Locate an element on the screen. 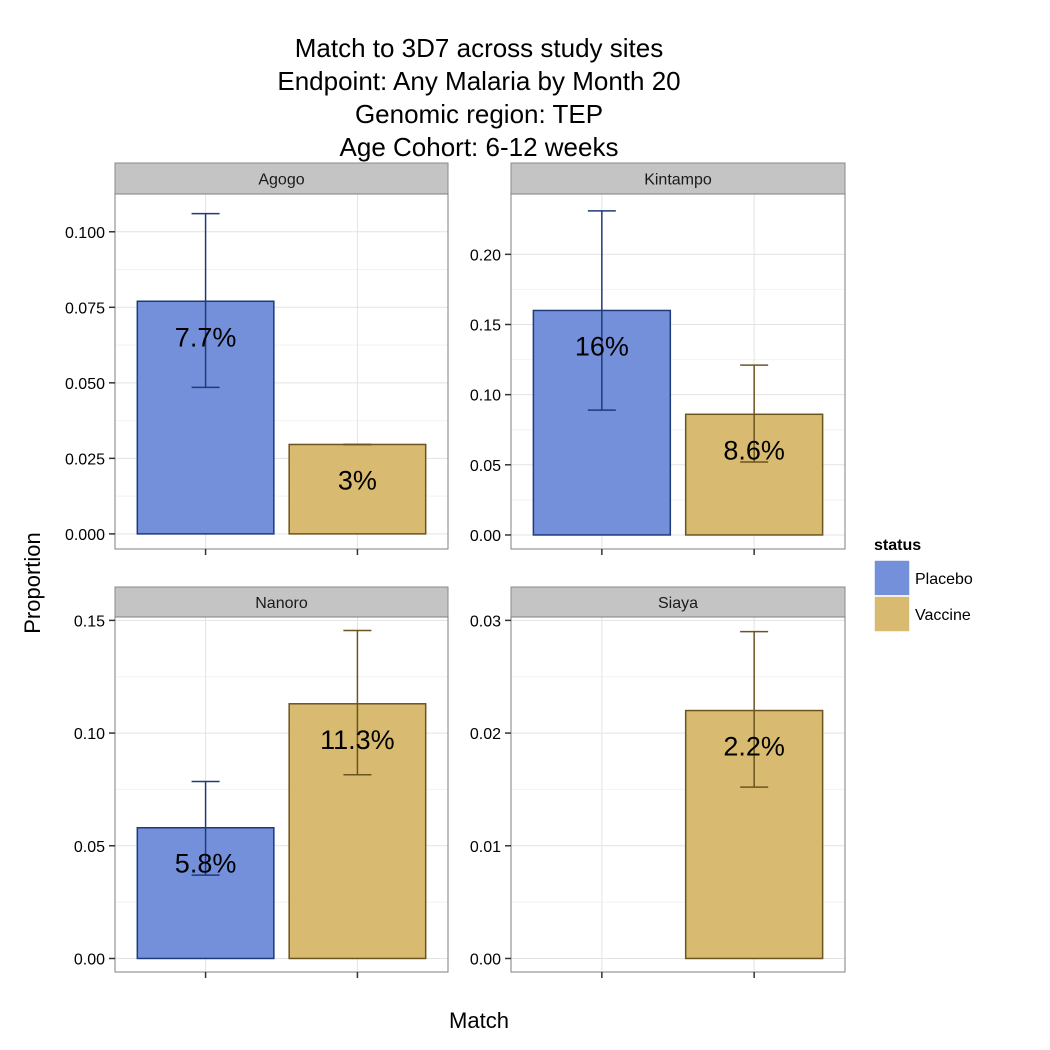  facet-strip-label: Kintampo is located at coordinates (678, 180).